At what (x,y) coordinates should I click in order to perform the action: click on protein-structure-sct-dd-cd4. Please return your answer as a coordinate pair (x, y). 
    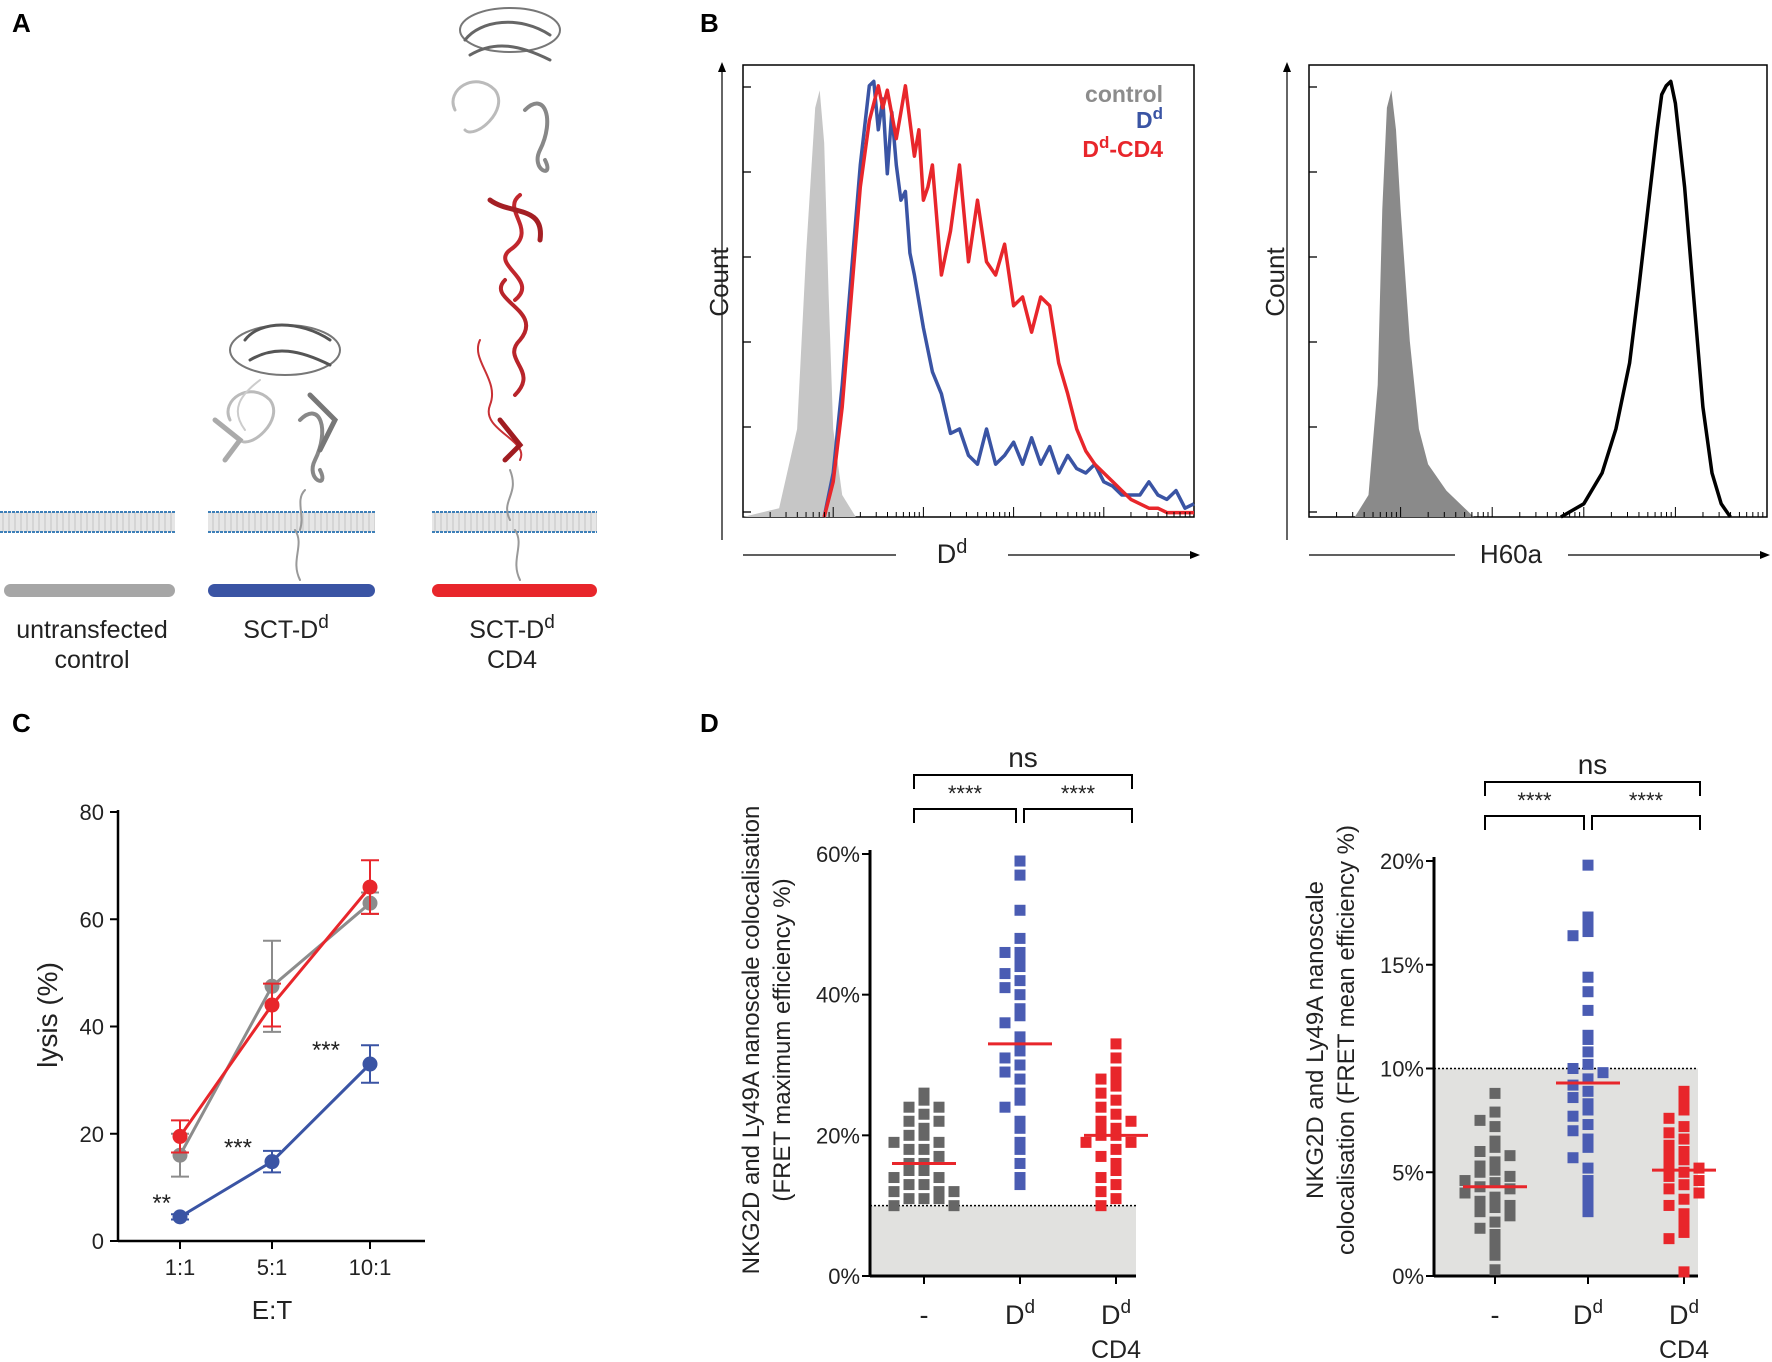
    Looking at the image, I should click on (506, 294).